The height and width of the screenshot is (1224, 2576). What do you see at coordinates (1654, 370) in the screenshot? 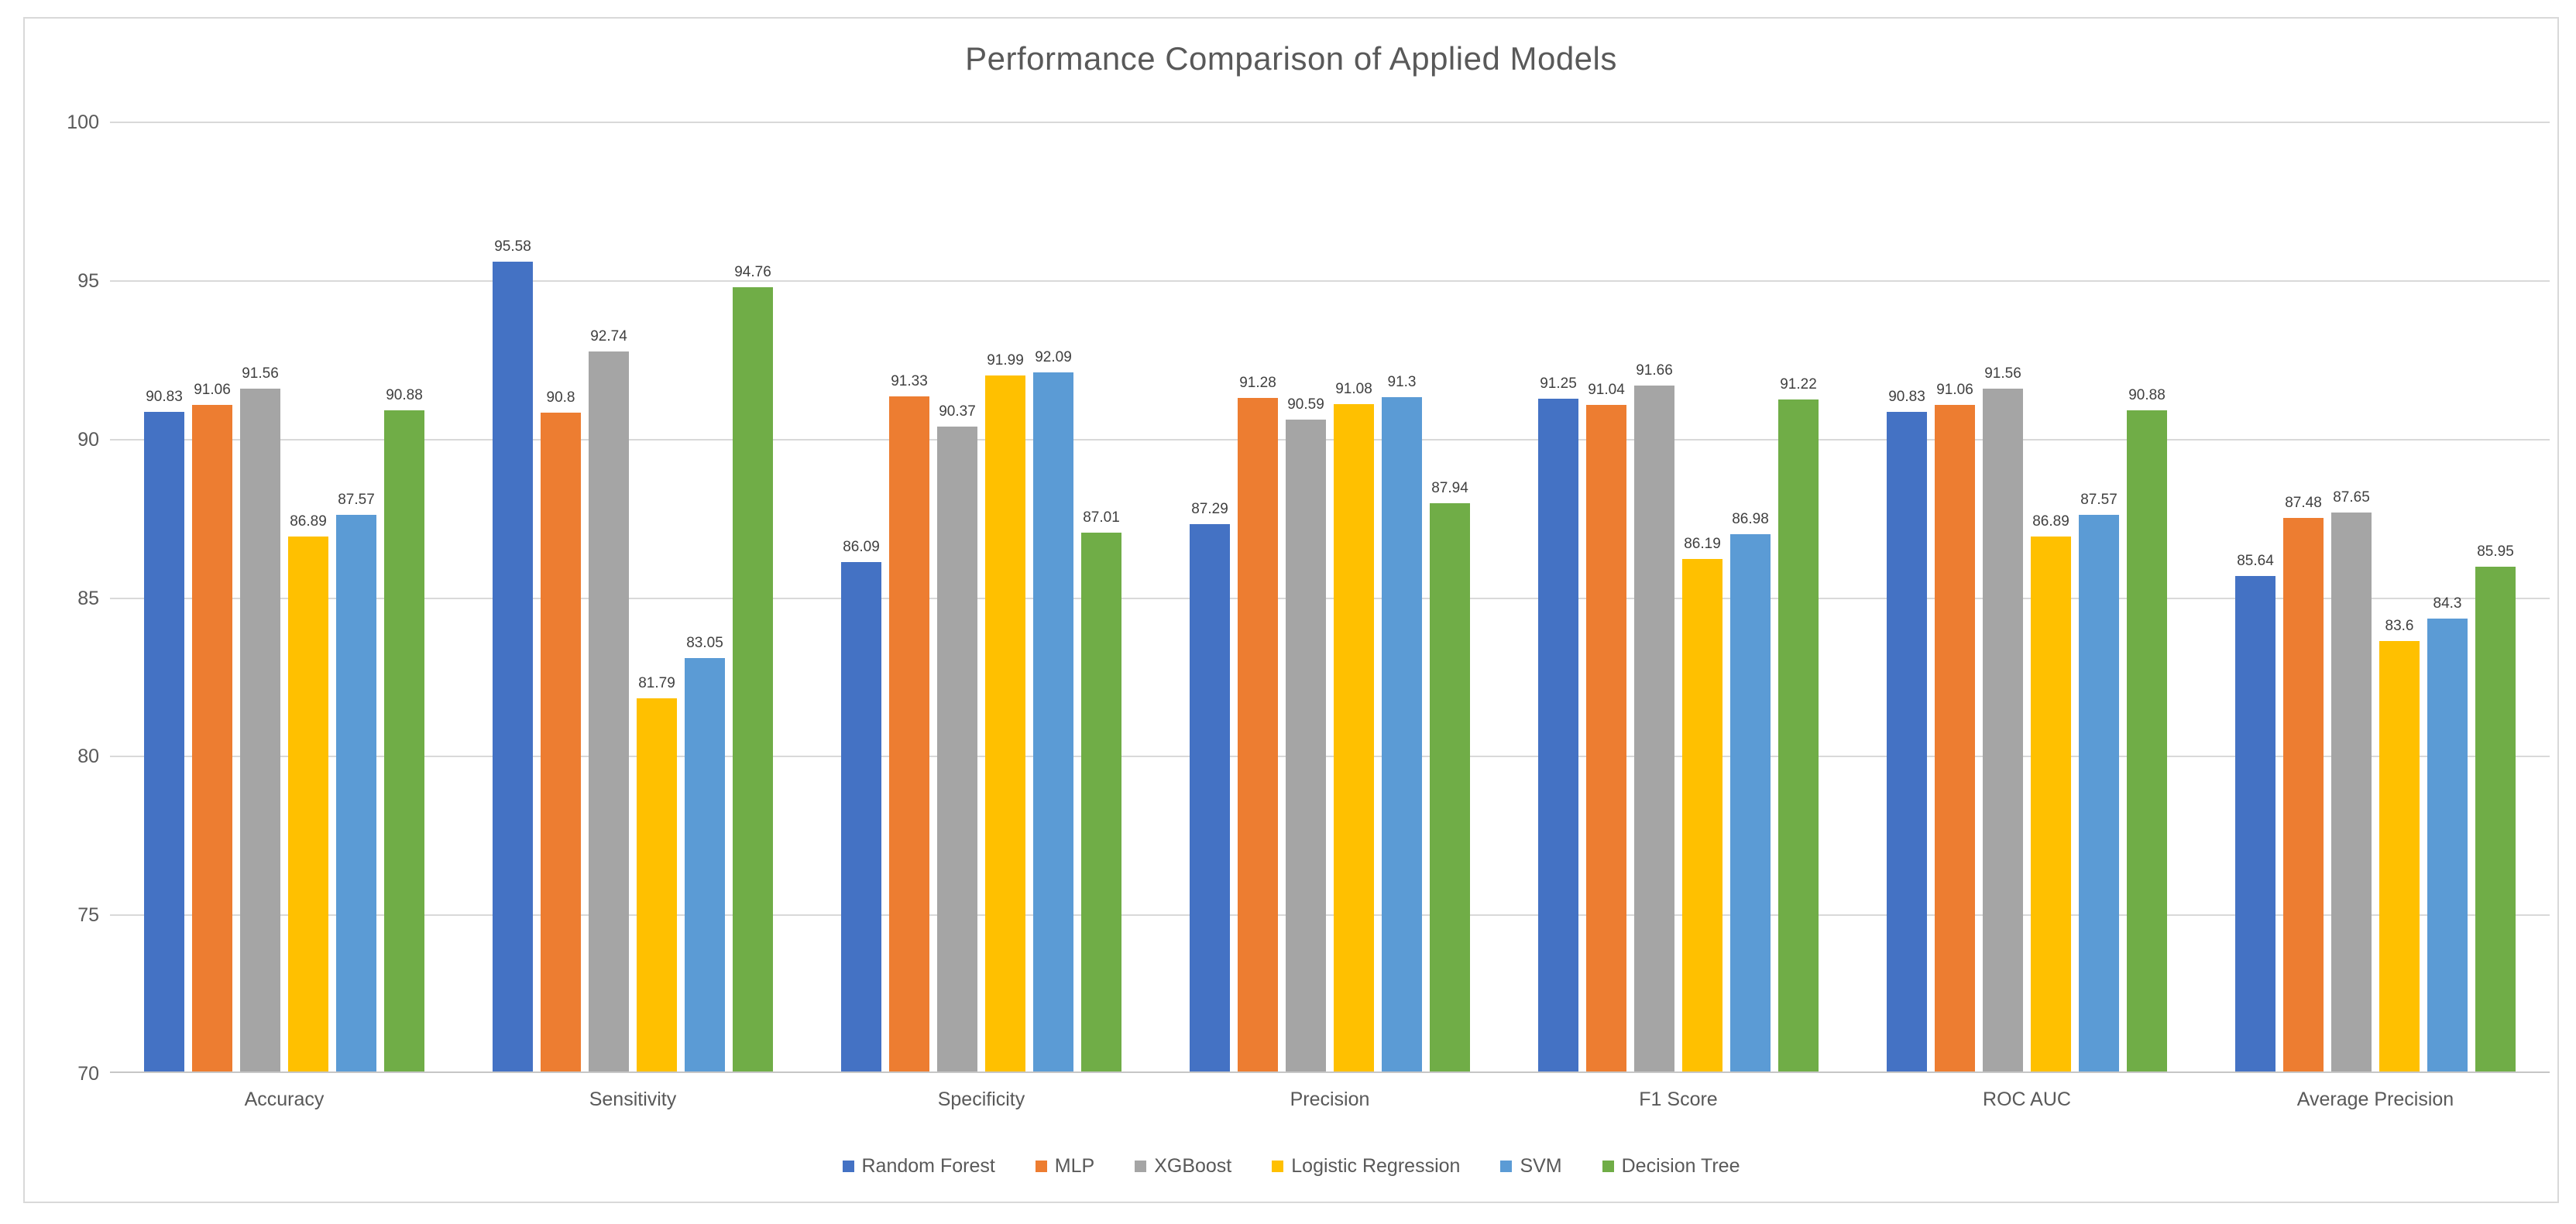
I see `bar-value-label: 91.66` at bounding box center [1654, 370].